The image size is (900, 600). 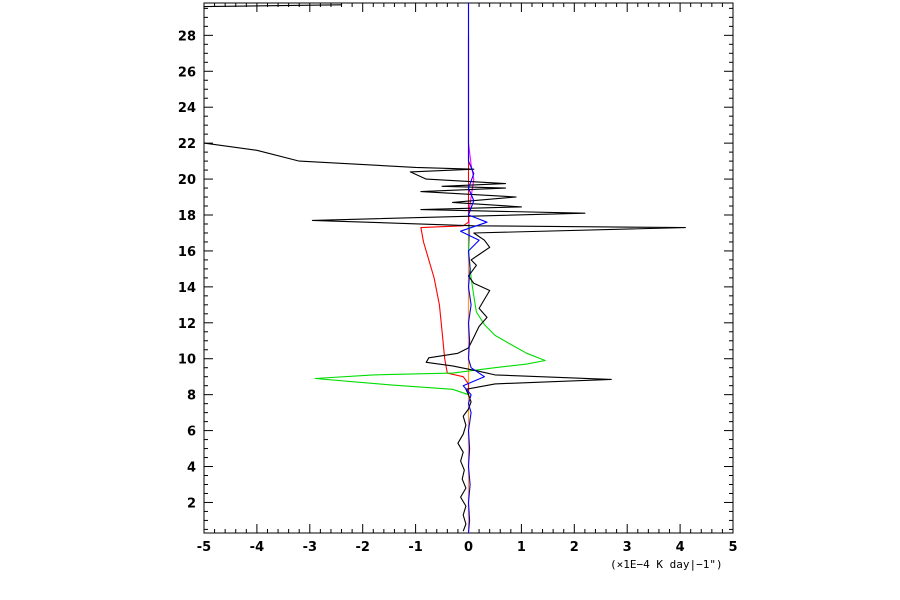 I want to click on x-tick-label: 2, so click(x=574, y=547).